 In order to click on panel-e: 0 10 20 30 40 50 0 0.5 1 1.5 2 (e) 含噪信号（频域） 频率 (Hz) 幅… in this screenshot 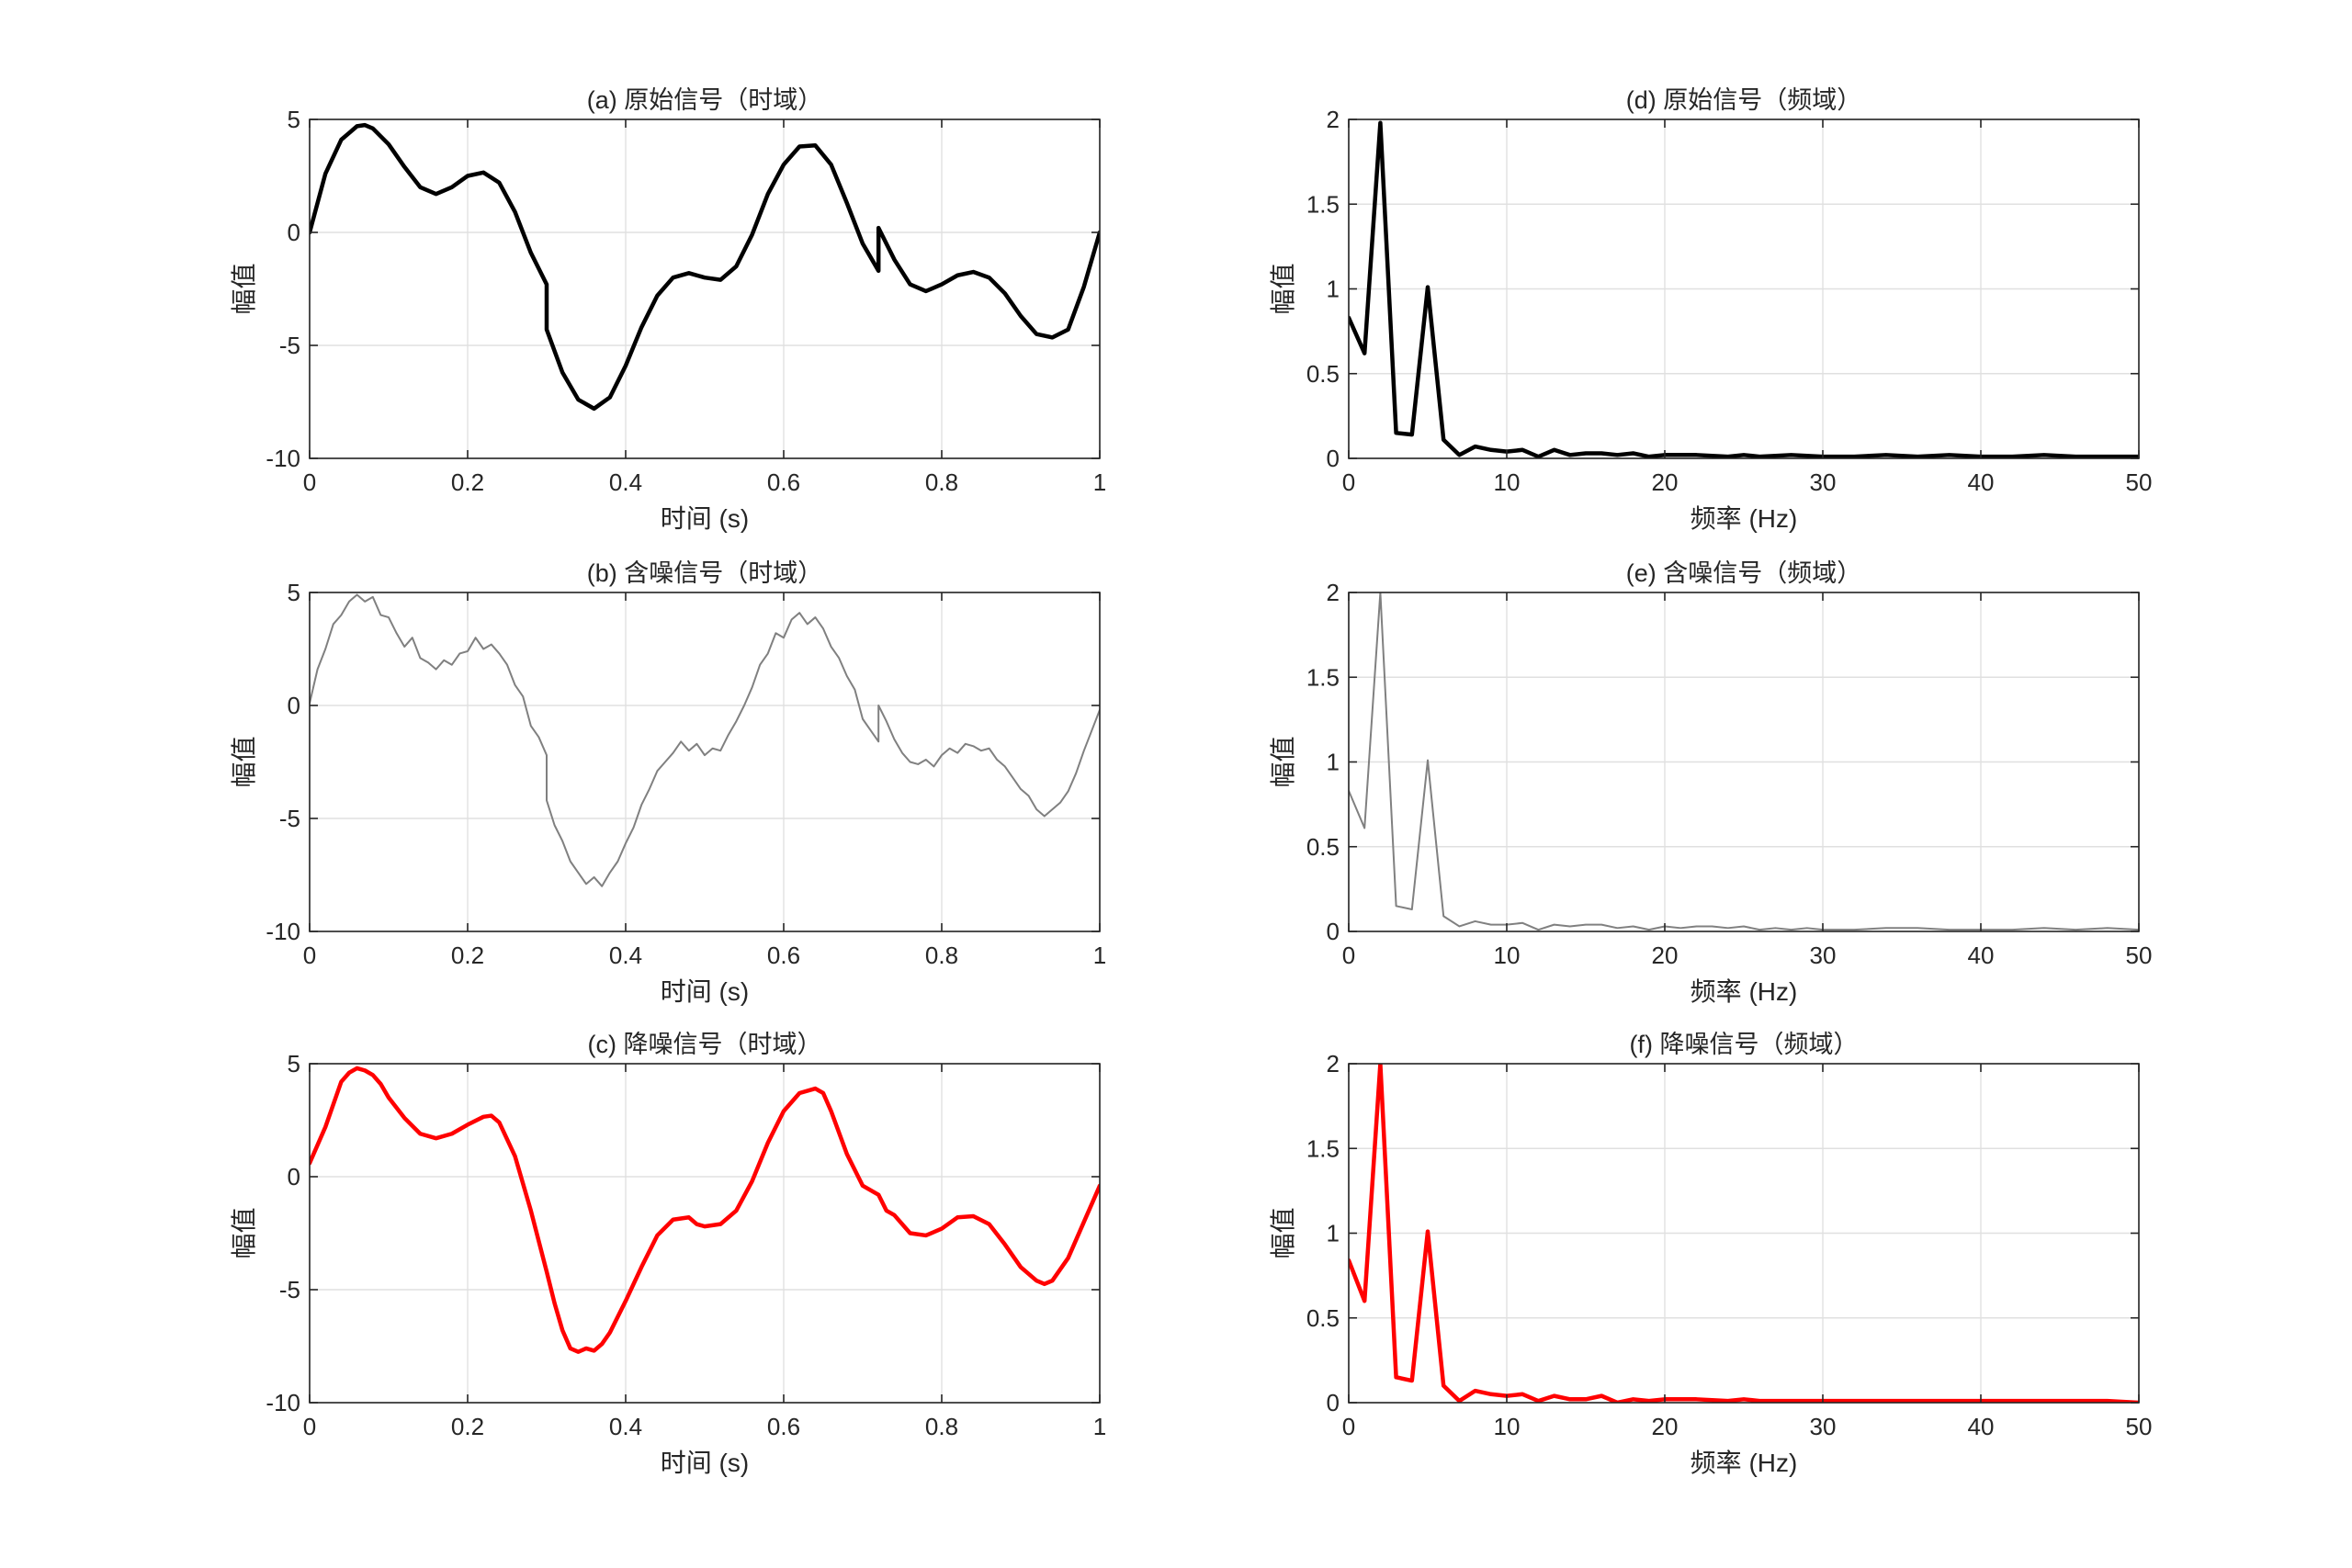, I will do `click(1711, 783)`.